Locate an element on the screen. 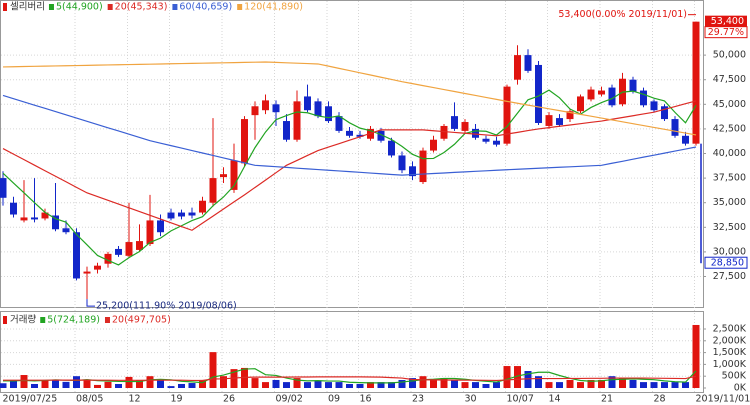 This screenshot has height=405, width=750. x-tick-label: 16 is located at coordinates (366, 399).